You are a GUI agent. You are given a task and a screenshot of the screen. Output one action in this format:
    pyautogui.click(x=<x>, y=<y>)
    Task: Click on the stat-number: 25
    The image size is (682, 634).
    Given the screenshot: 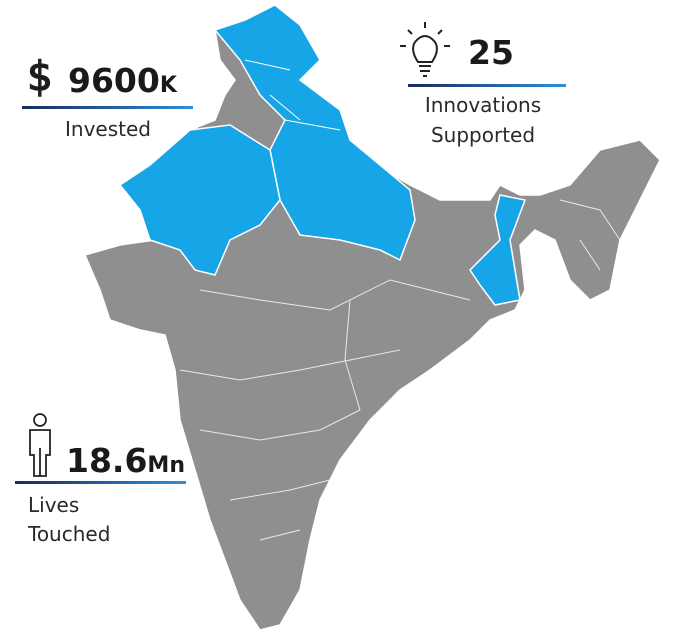 What is the action you would take?
    pyautogui.click(x=491, y=52)
    